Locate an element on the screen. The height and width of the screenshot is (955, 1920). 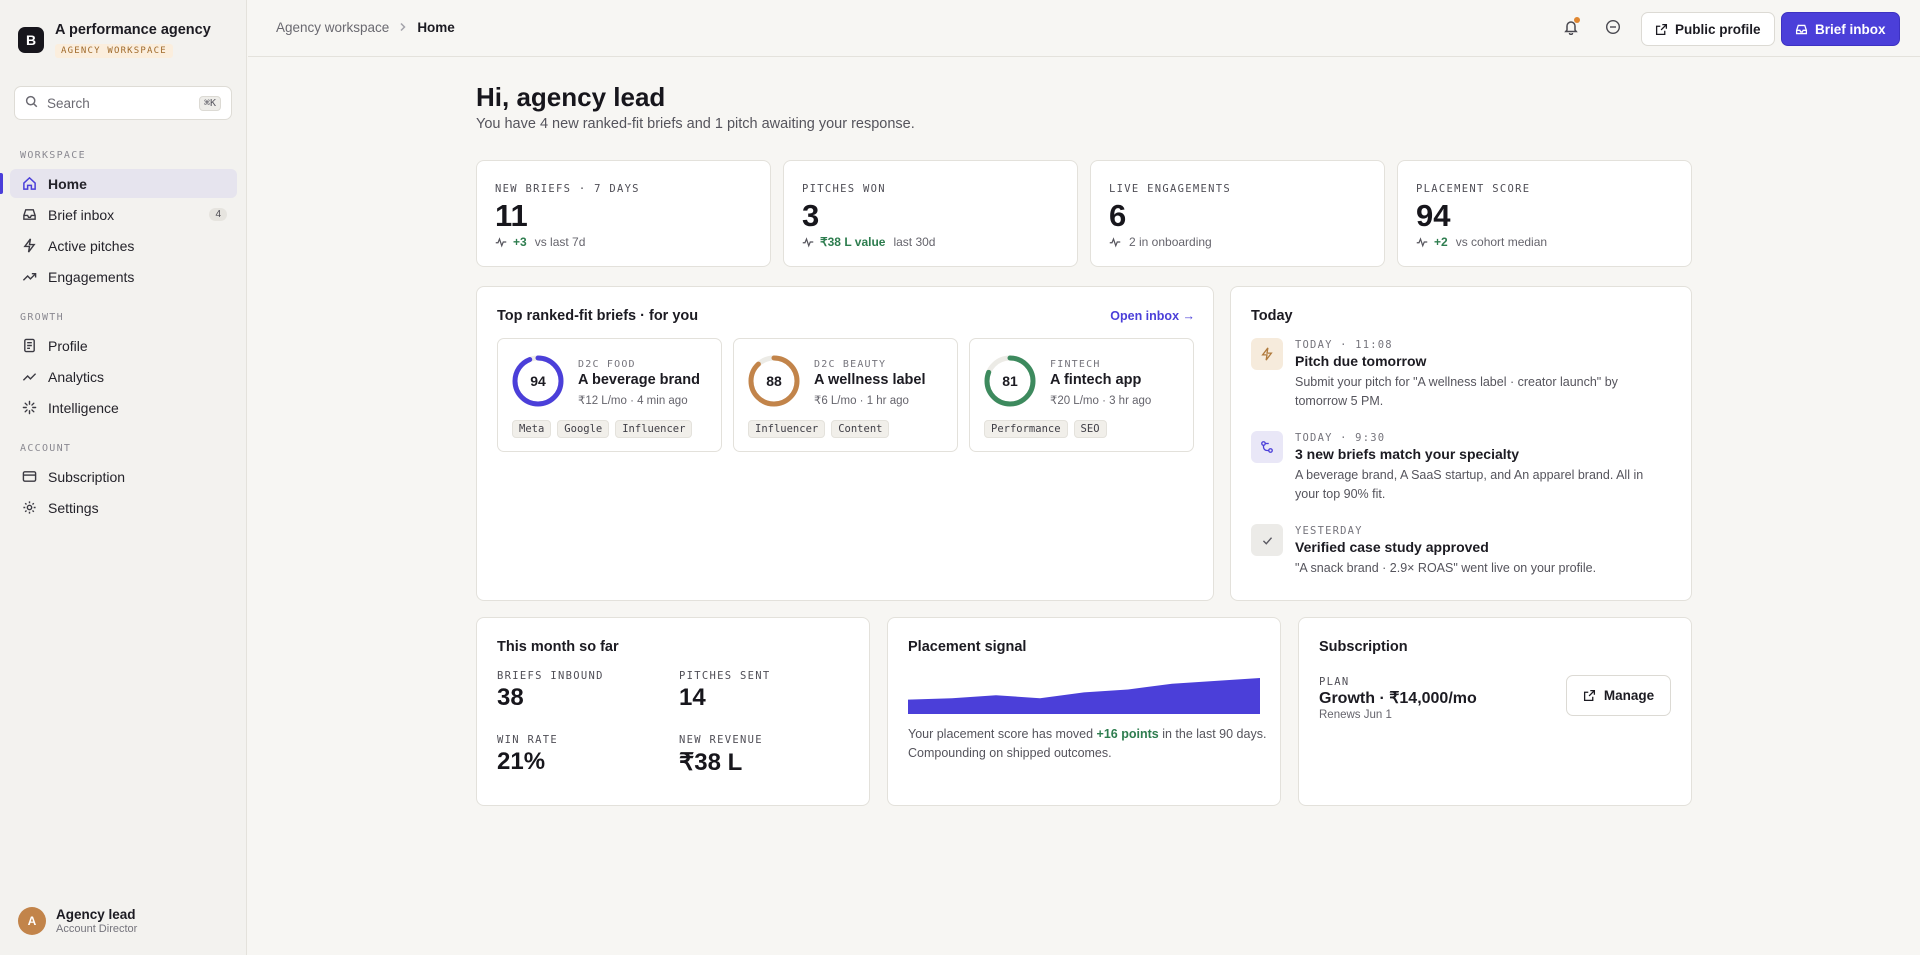
sidebar-item-home: Home is located at coordinates (118, 183).